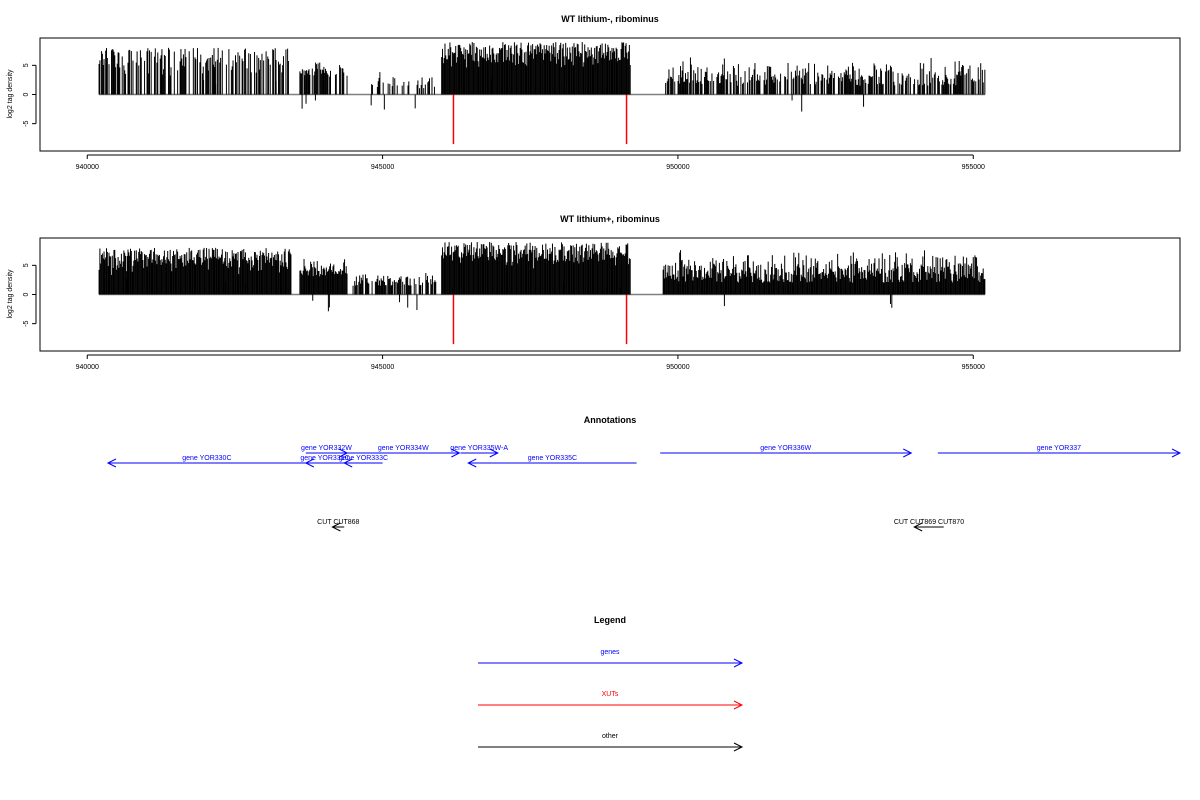 The image size is (1200, 800). Describe the element at coordinates (785, 448) in the screenshot. I see `gene-label: gene YOR336W` at that location.